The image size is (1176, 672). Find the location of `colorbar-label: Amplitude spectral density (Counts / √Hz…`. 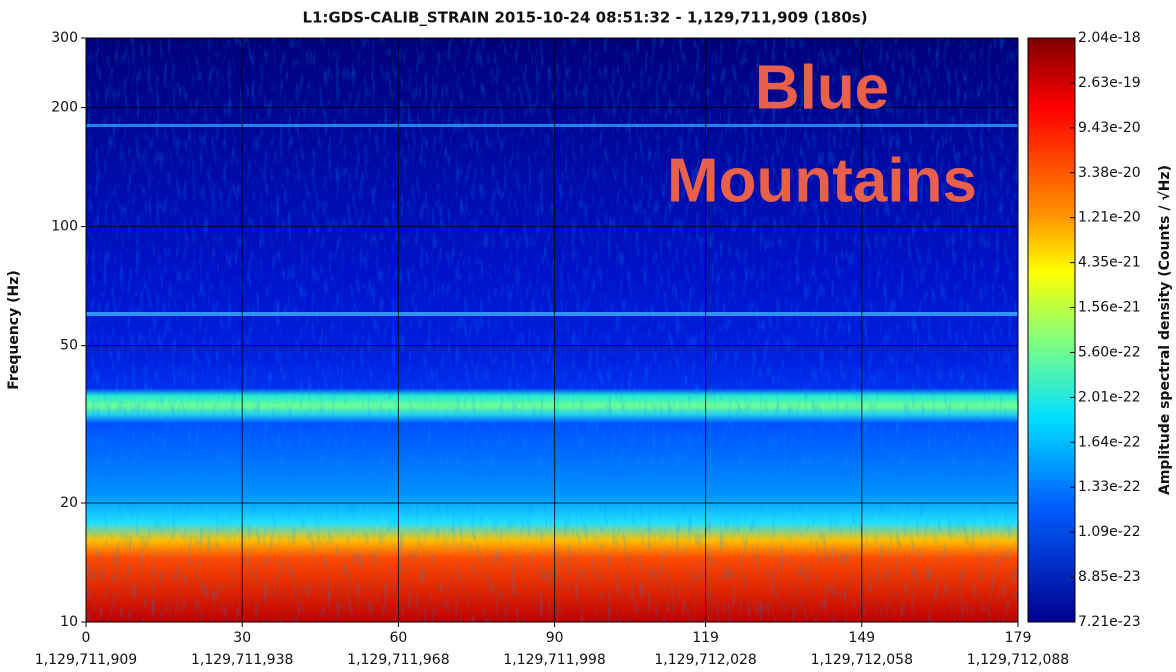

colorbar-label: Amplitude spectral density (Counts / √Hz… is located at coordinates (1165, 330).